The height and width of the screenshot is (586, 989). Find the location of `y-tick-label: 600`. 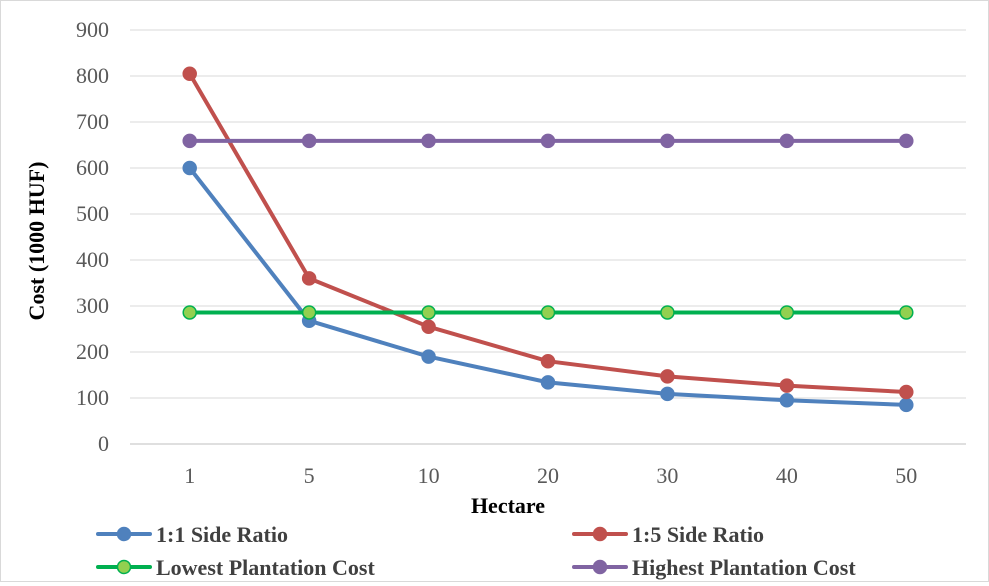

y-tick-label: 600 is located at coordinates (92, 167).